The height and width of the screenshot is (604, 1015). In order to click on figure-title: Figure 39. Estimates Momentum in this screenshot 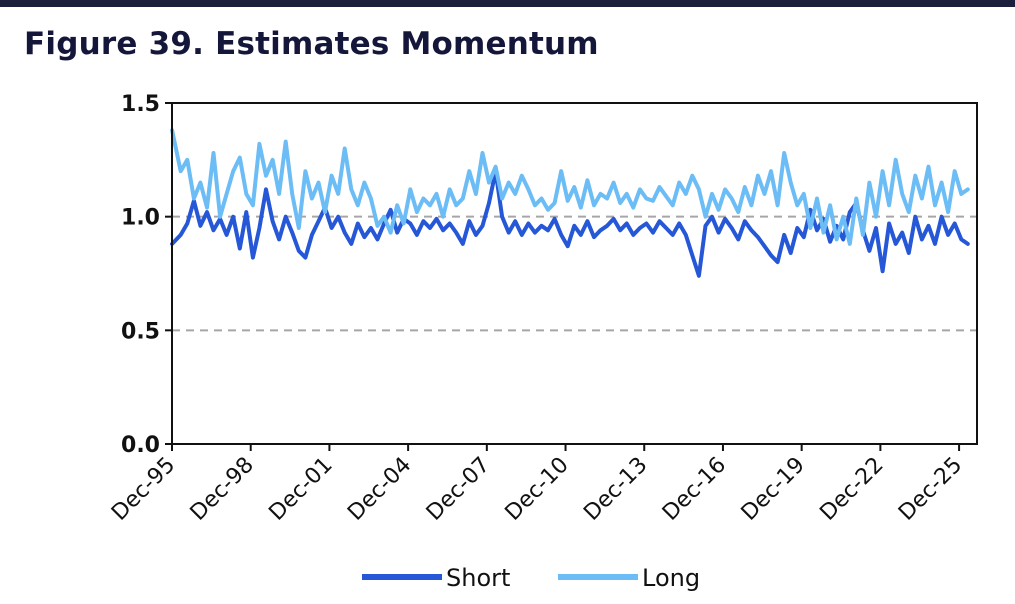, I will do `click(311, 44)`.